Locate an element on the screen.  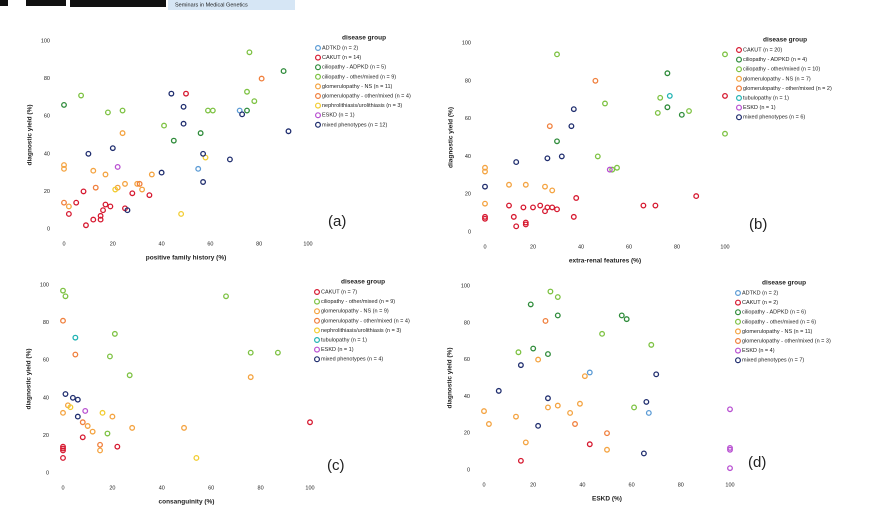
panel-label: (c) is located at coordinates (336, 465).